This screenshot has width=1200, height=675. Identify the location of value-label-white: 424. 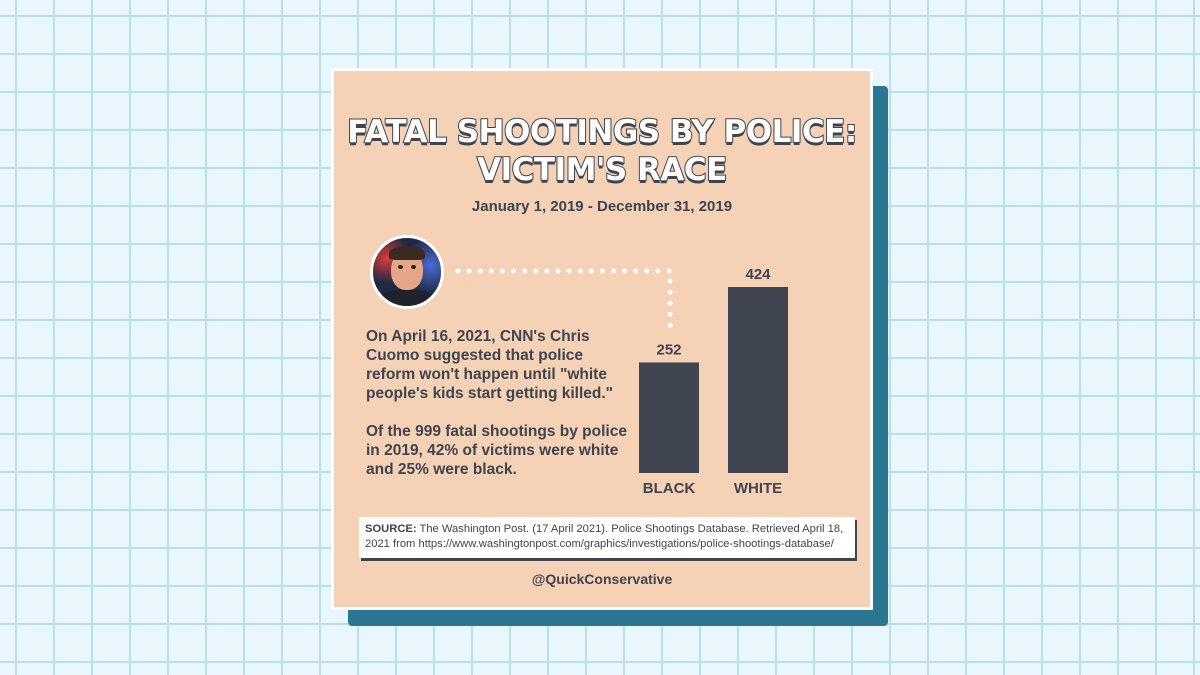
(758, 274).